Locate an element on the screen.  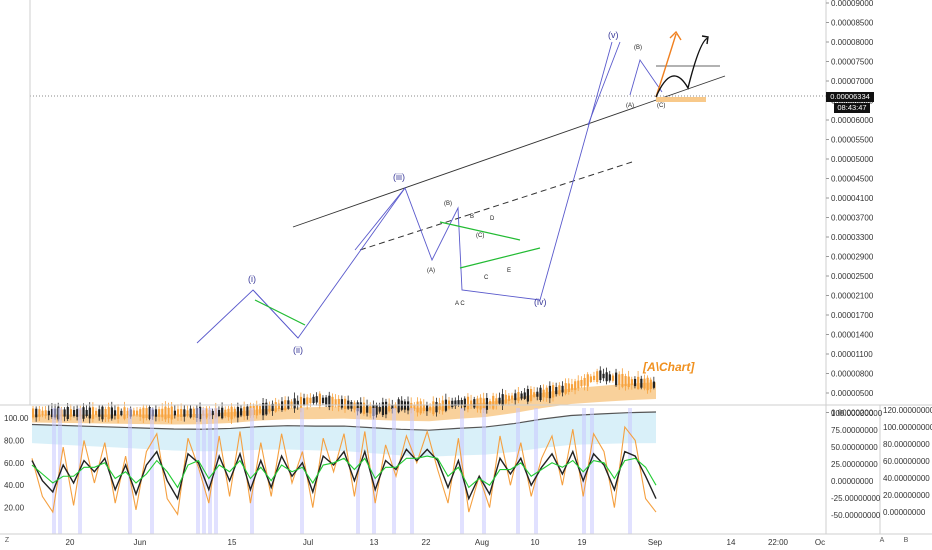
time-tick-label: Jul is located at coordinates (308, 542).